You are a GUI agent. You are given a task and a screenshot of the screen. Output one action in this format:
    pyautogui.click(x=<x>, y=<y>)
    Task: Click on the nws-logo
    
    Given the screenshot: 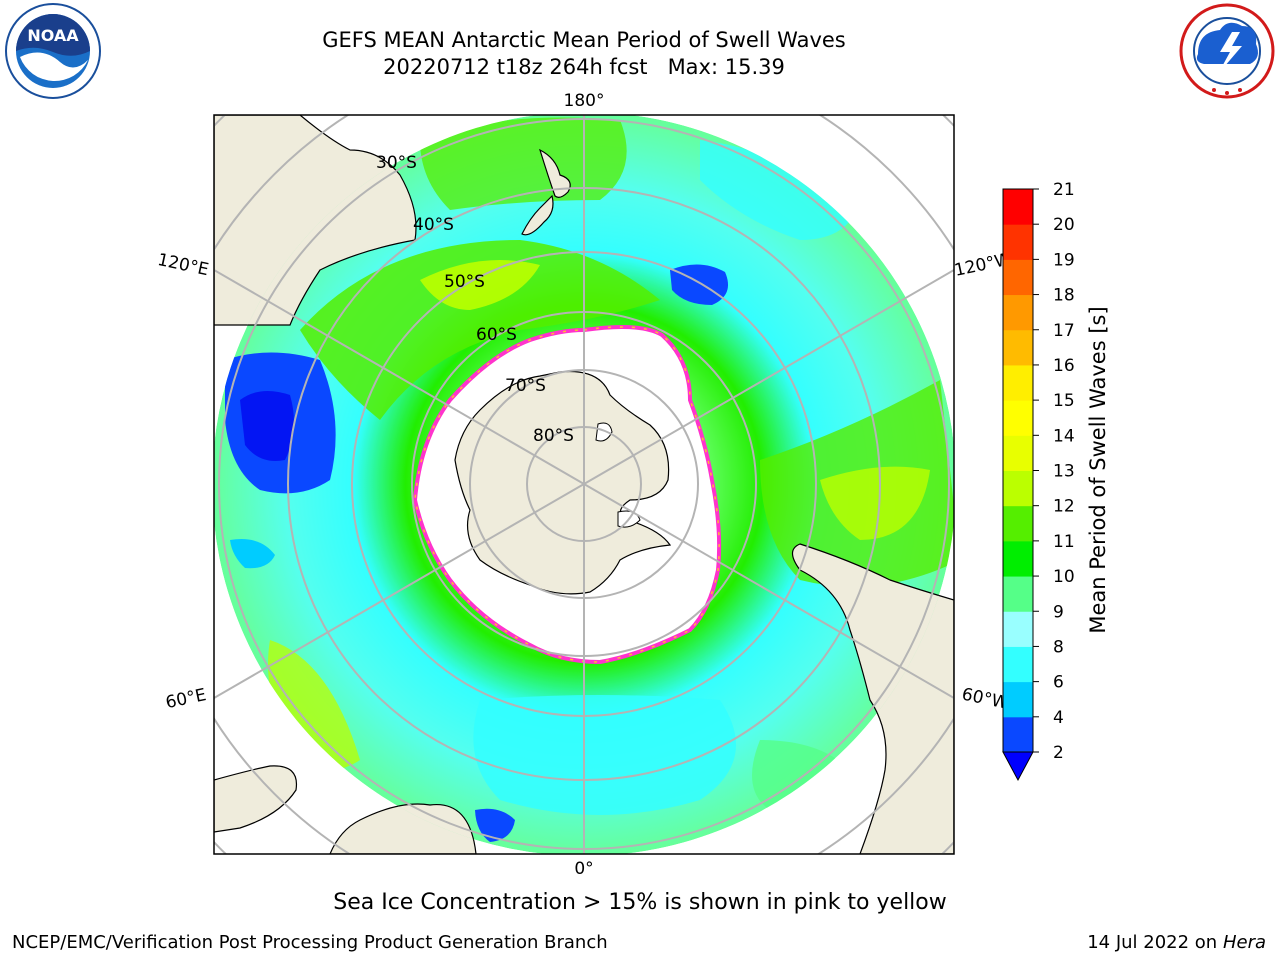 What is the action you would take?
    pyautogui.click(x=1227, y=51)
    